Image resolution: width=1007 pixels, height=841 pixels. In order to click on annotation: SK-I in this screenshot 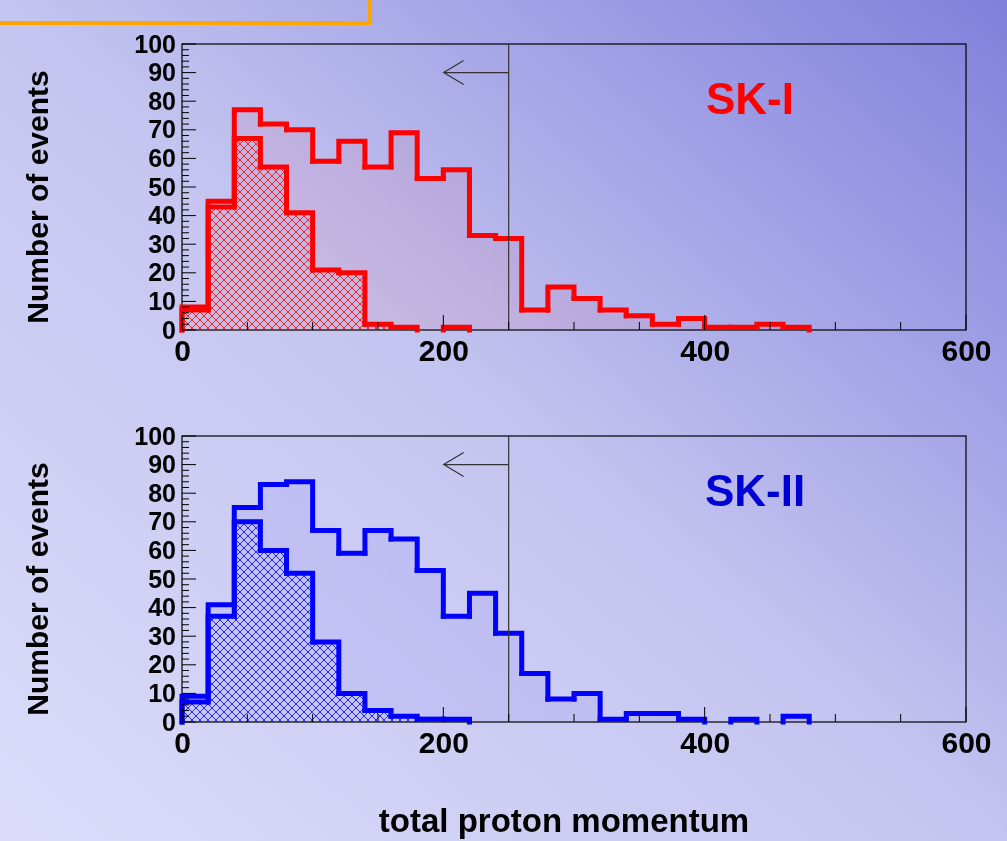, I will do `click(750, 98)`.